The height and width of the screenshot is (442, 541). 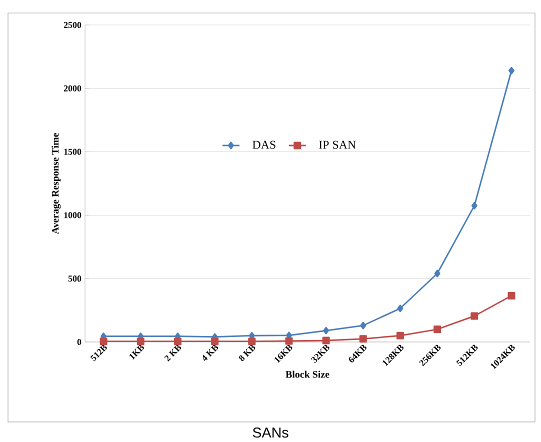 I want to click on text: SANs, so click(x=270, y=433).